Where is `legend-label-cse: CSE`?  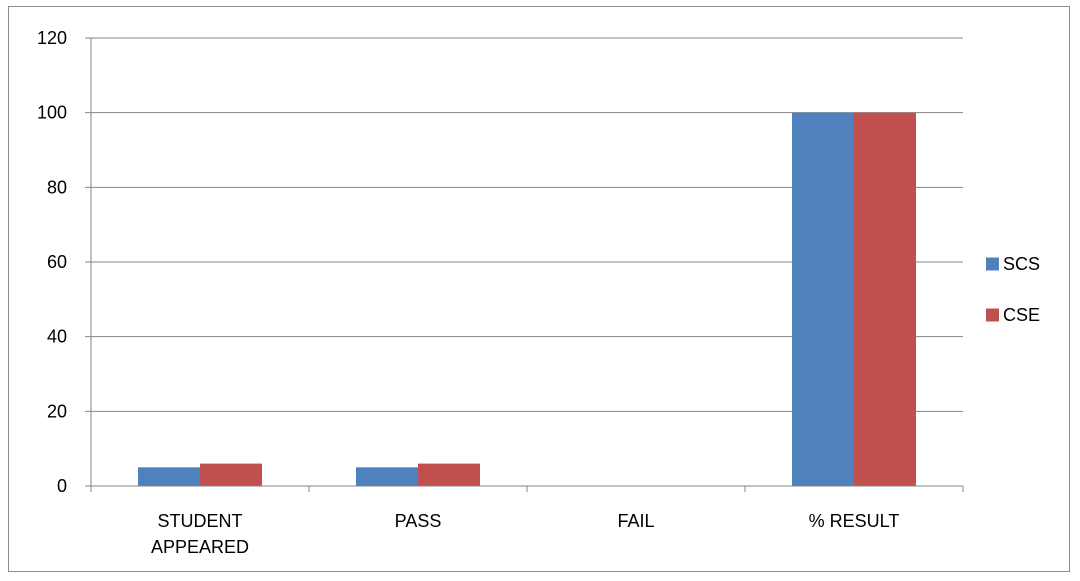 legend-label-cse: CSE is located at coordinates (1021, 315).